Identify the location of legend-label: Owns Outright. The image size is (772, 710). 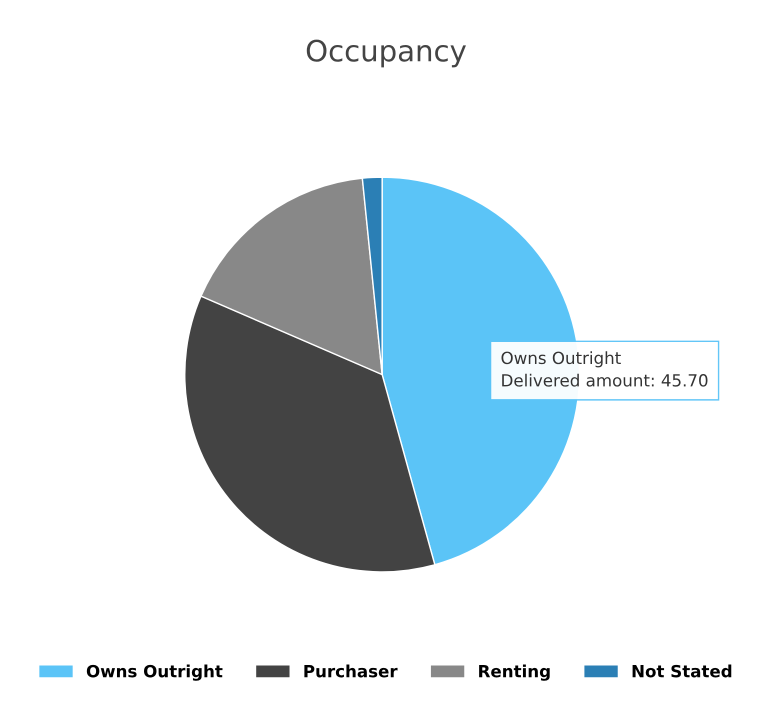
(154, 672).